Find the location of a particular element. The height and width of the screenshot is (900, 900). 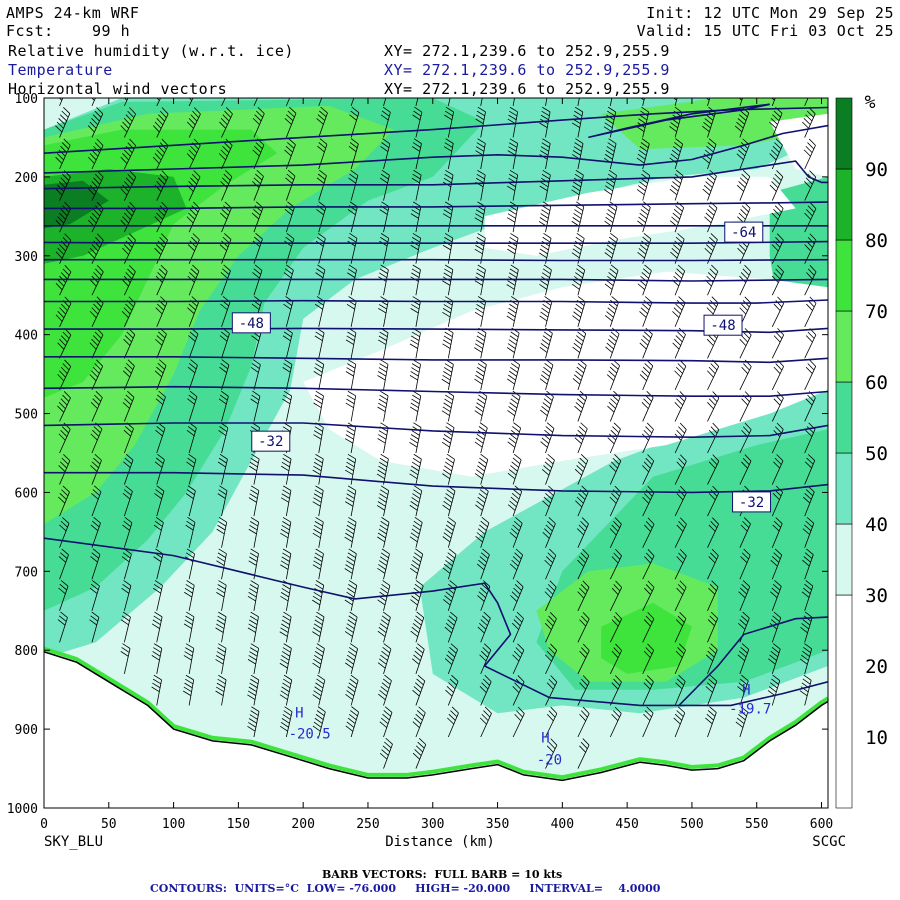

x-tick-label-4: 200 is located at coordinates (302, 824).